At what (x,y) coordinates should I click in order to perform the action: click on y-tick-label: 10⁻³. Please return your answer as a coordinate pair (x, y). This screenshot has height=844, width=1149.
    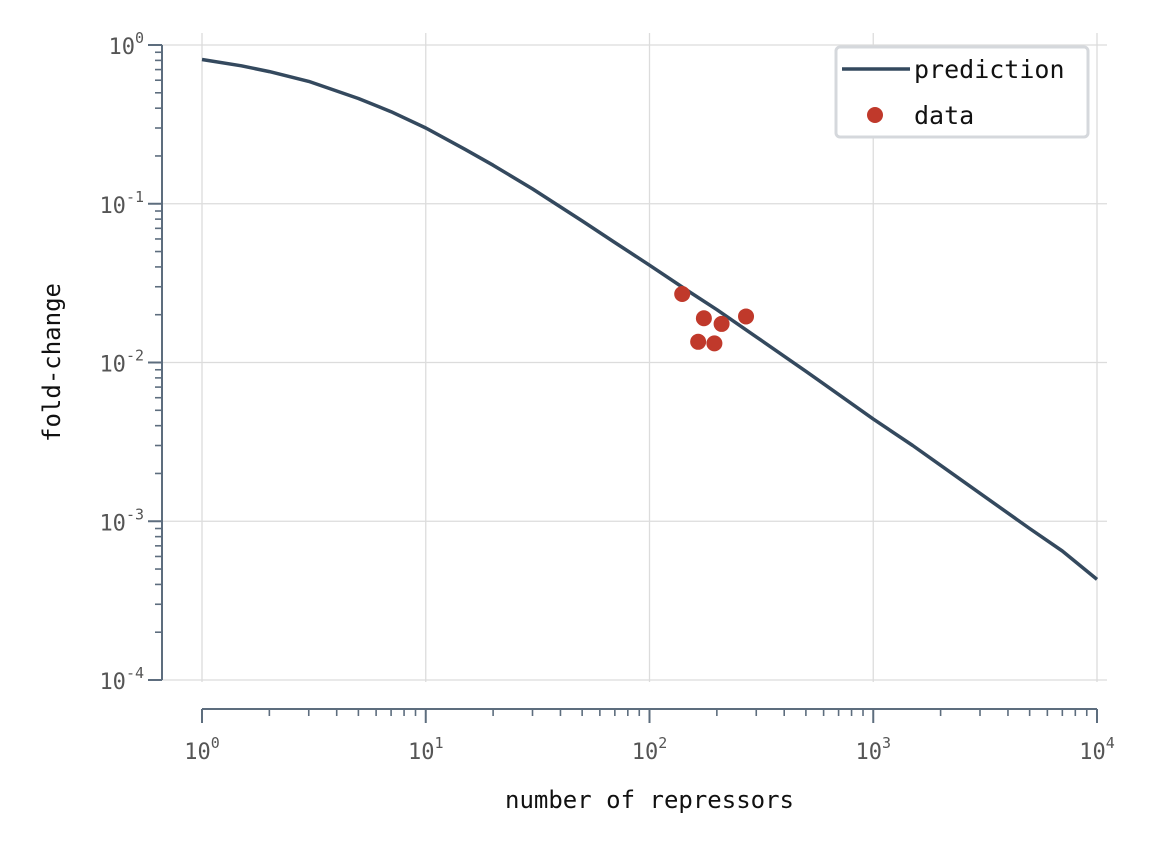
    Looking at the image, I should click on (121, 520).